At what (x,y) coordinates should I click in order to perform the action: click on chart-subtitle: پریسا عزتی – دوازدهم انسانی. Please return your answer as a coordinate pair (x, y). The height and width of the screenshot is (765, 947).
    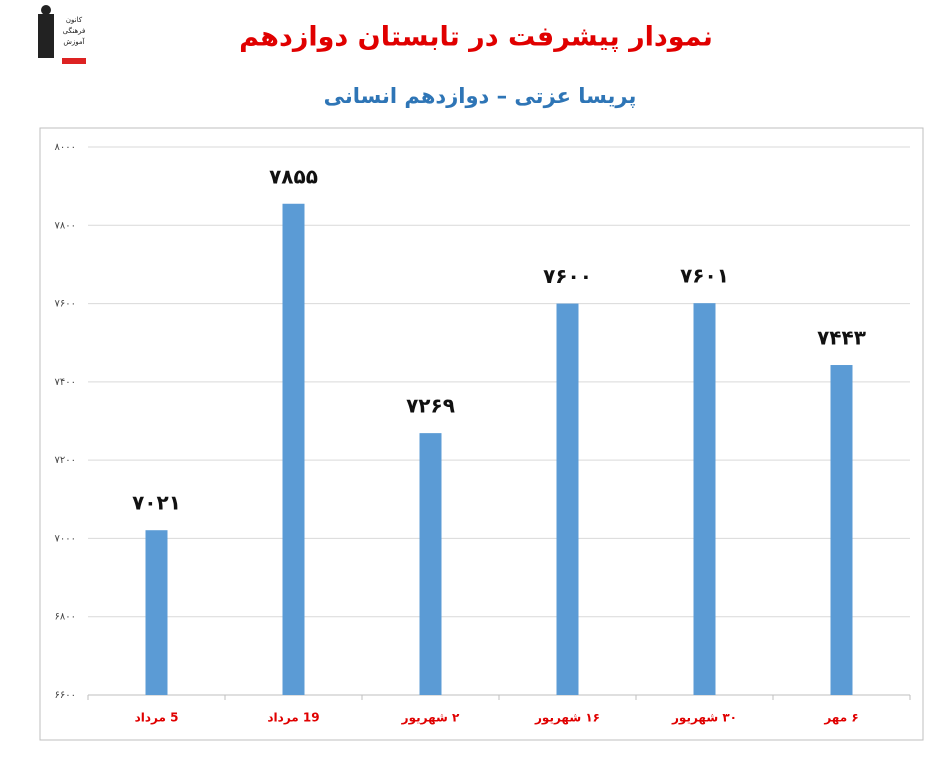
    Looking at the image, I should click on (480, 96).